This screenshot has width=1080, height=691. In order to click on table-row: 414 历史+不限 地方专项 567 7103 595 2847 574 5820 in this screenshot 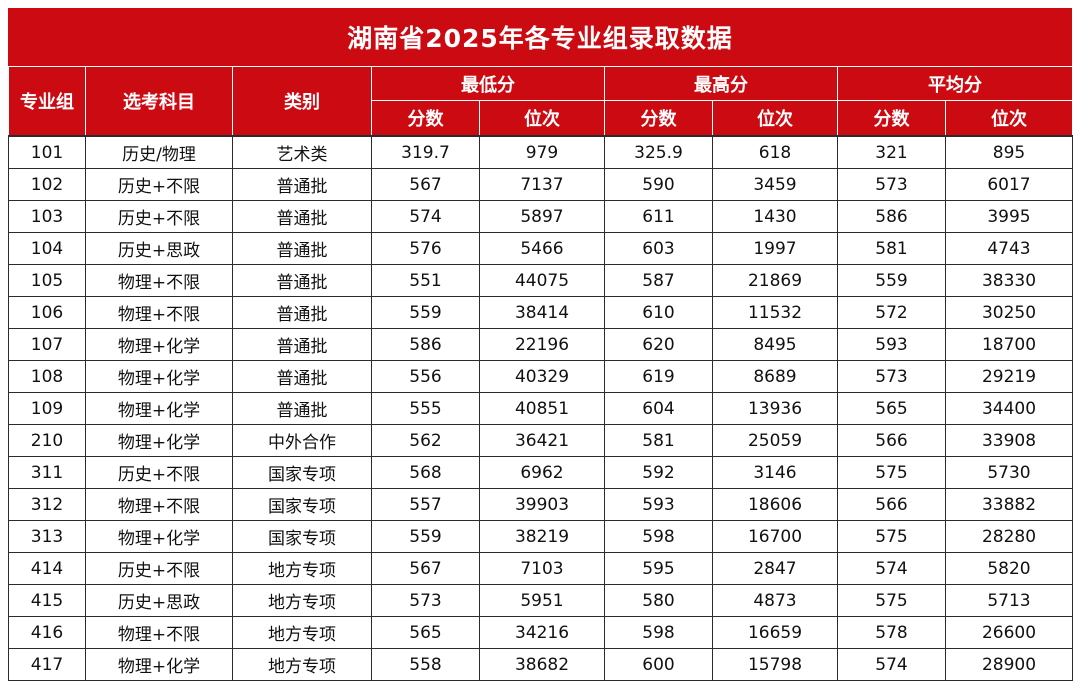, I will do `click(540, 568)`.